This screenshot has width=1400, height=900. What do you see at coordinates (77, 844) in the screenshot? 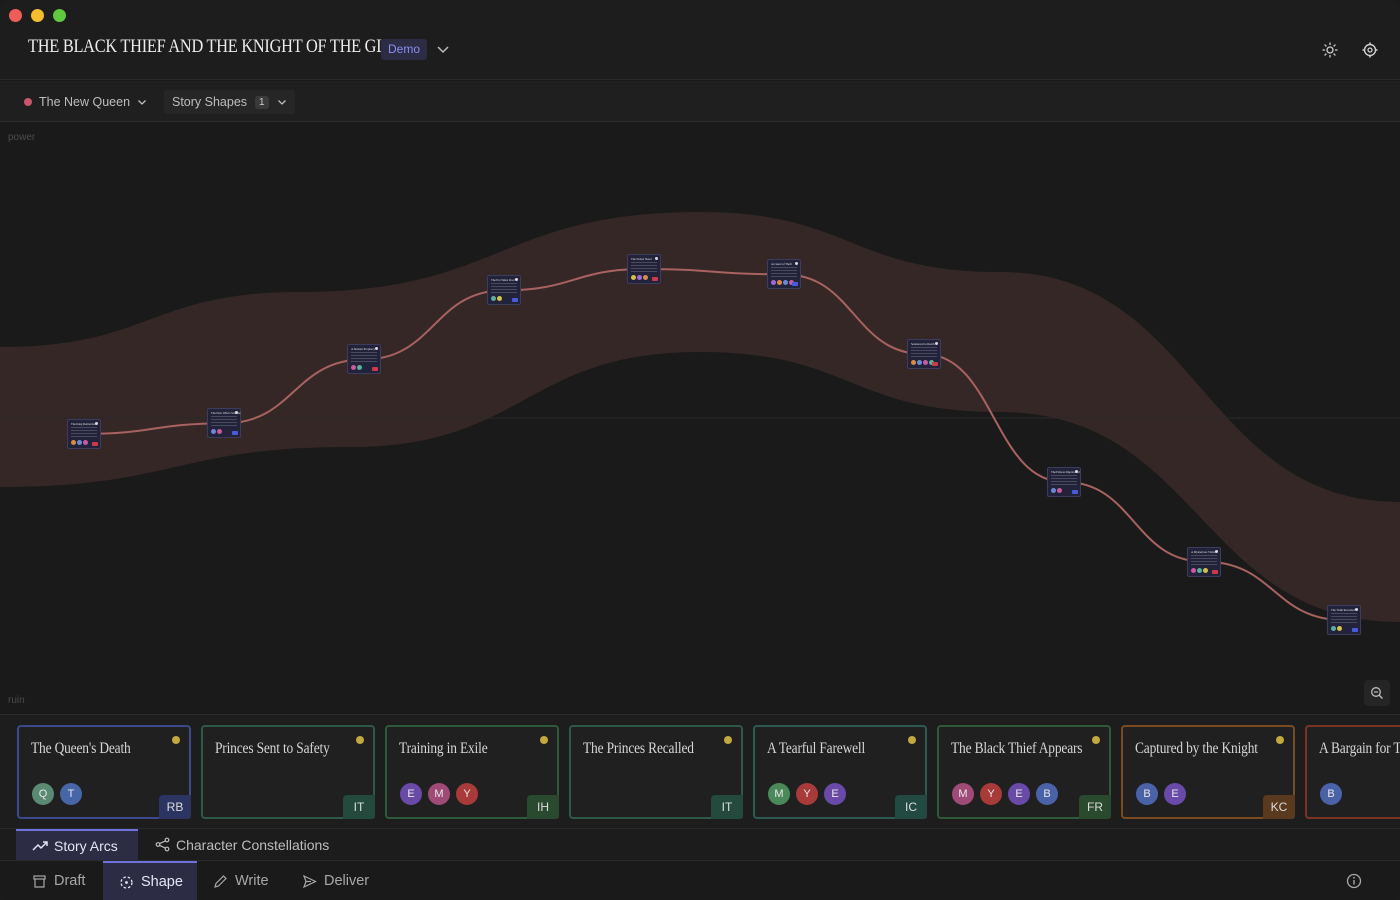
I see `tab-story-arcs: Story Arcs` at bounding box center [77, 844].